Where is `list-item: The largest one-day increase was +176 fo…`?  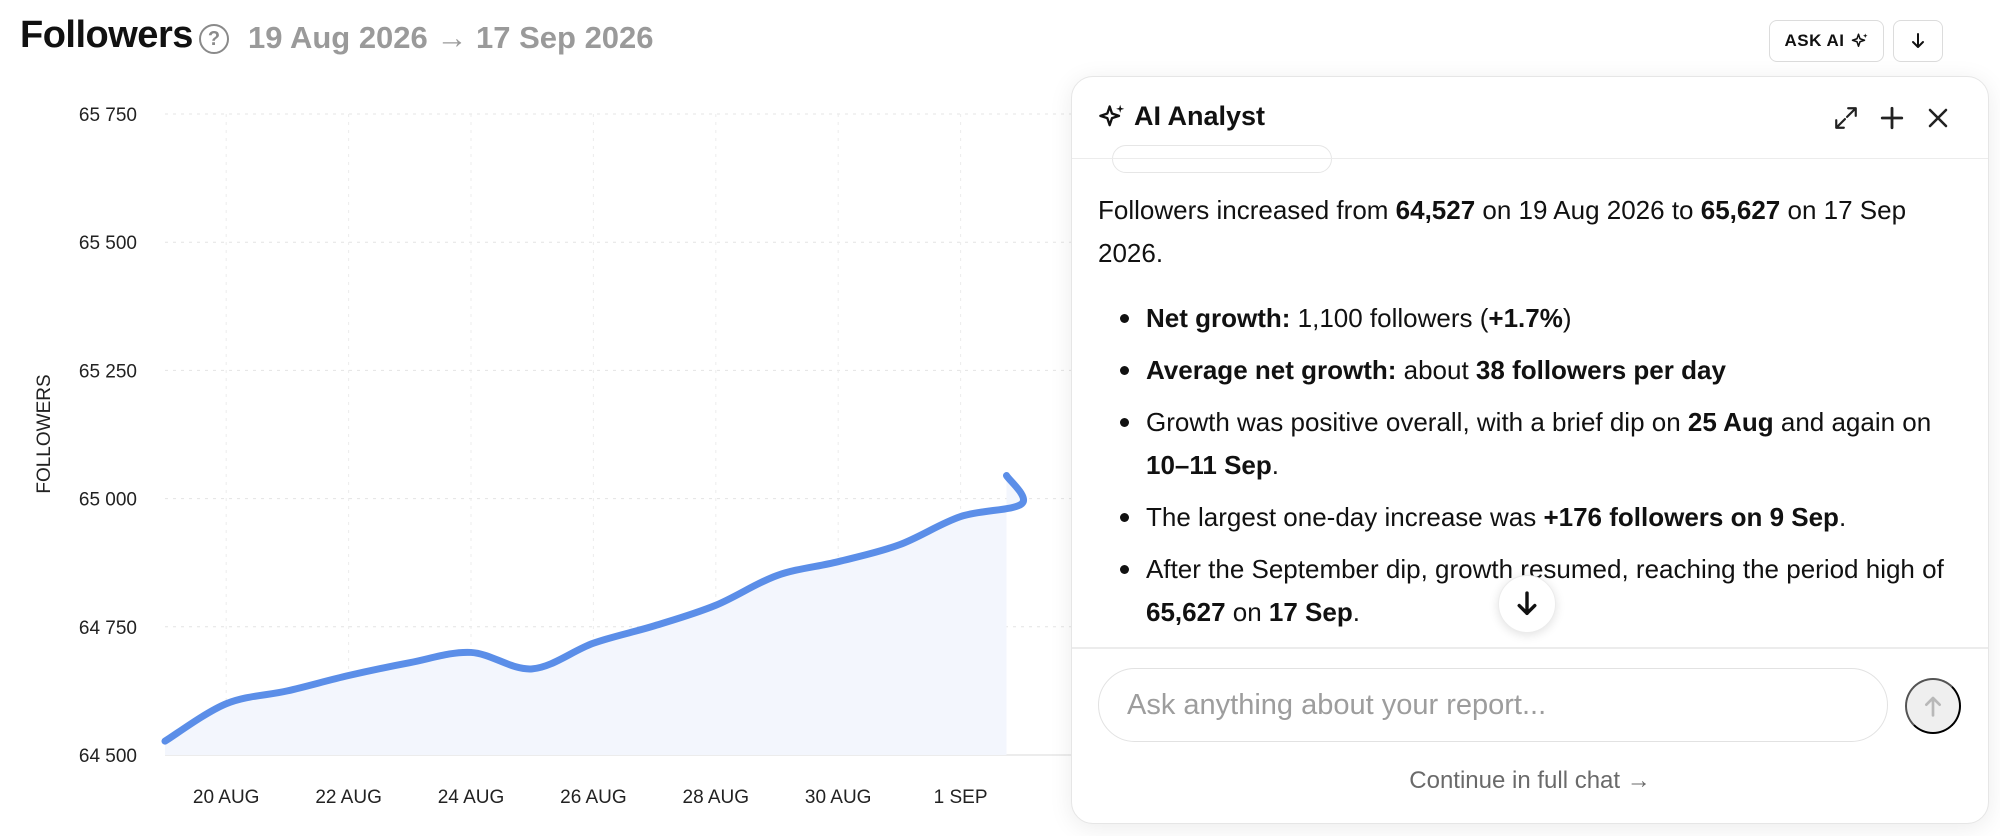 list-item: The largest one-day increase was +176 fo… is located at coordinates (1538, 517).